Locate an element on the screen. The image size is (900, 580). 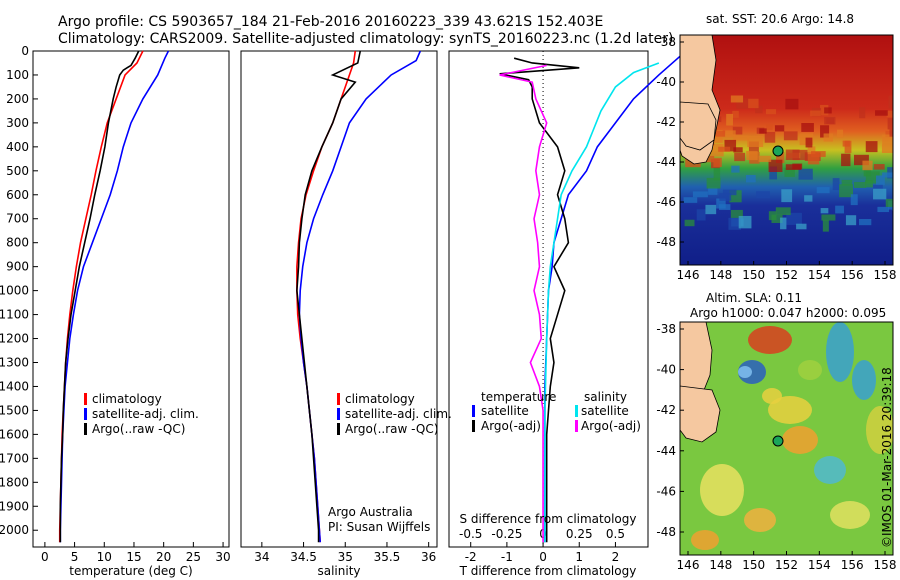
map-y-tick-label: -44 is located at coordinates (666, 162).